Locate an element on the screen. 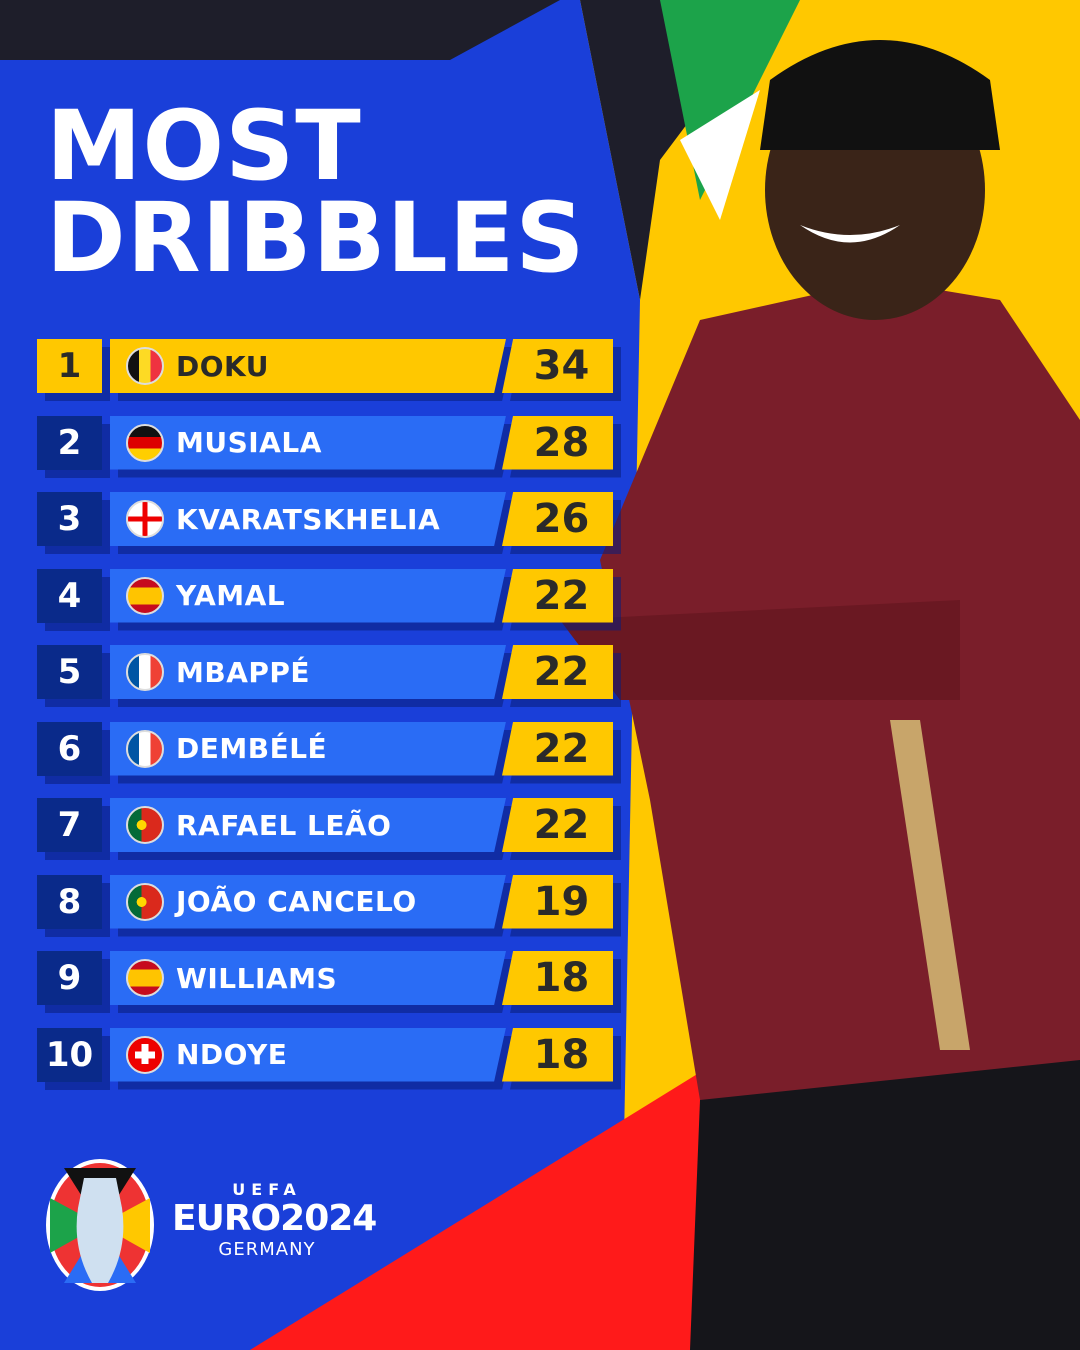 The image size is (1080, 1350). player-bar: RAFAEL LEÃO is located at coordinates (308, 825).